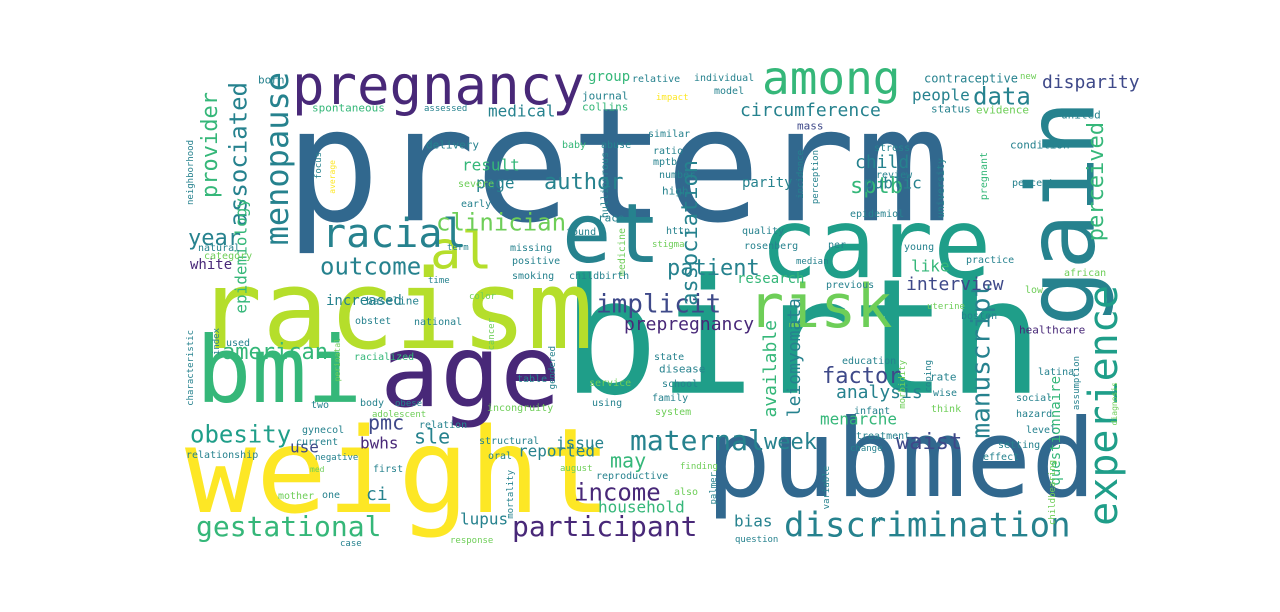 The width and height of the screenshot is (1280, 612). Describe the element at coordinates (392, 301) in the screenshot. I see `word-baseline: baseline` at that location.